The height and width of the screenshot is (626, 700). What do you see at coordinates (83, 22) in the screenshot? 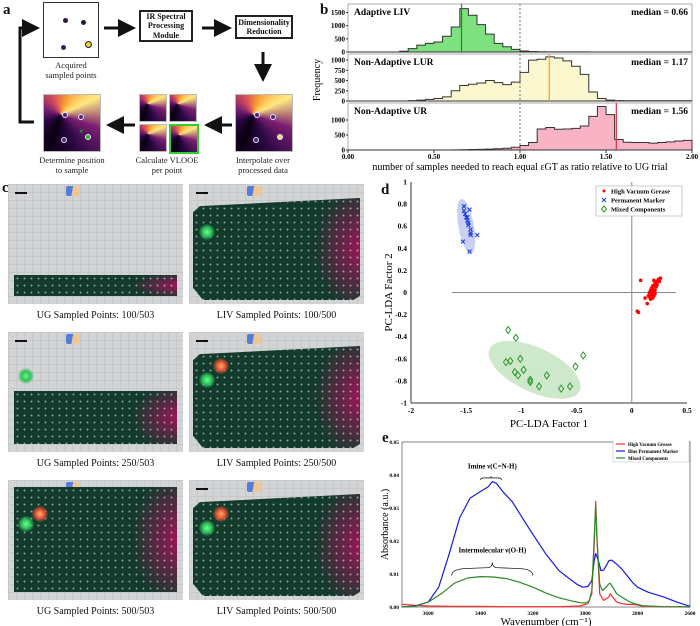
I see `sample-point` at bounding box center [83, 22].